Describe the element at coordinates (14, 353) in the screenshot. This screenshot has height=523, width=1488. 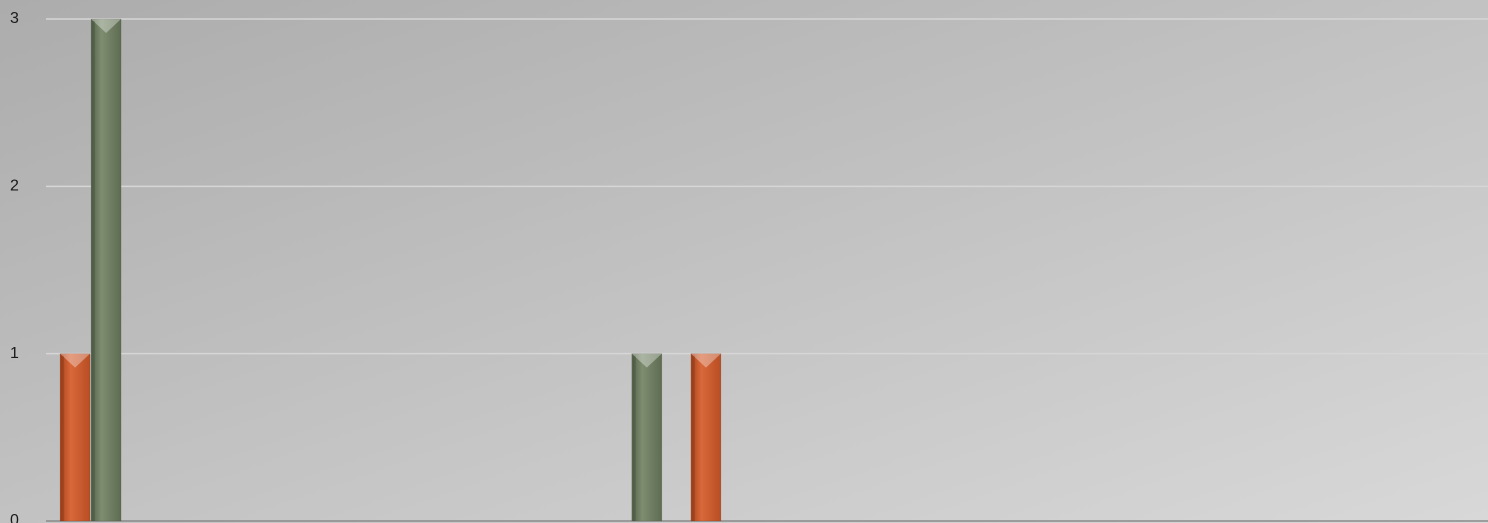
I see `y-tick-label: 1` at that location.